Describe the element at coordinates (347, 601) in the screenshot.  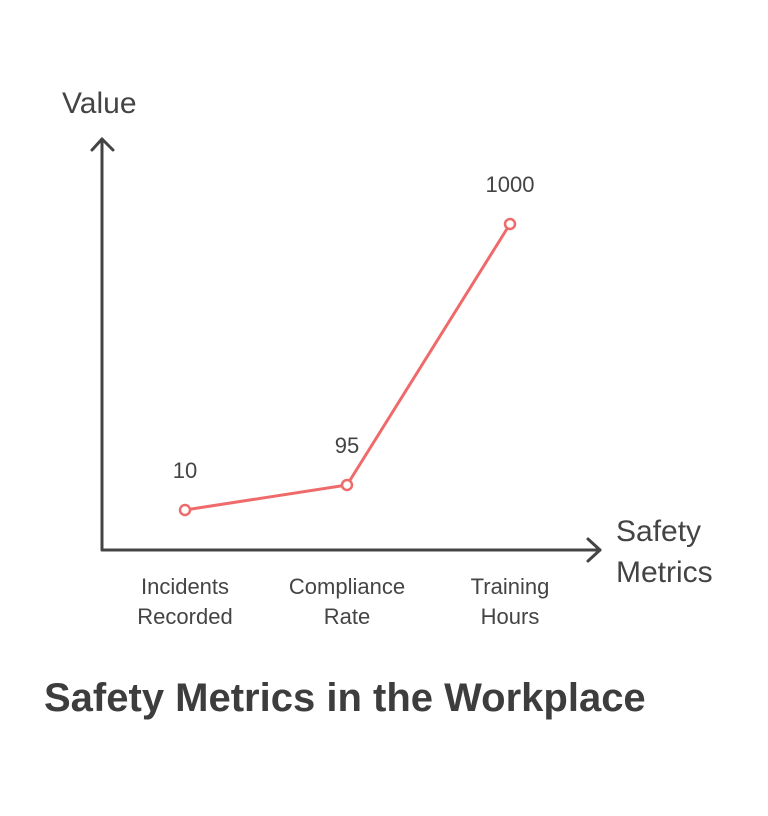
I see `x-tick-label: Compliance Rate` at that location.